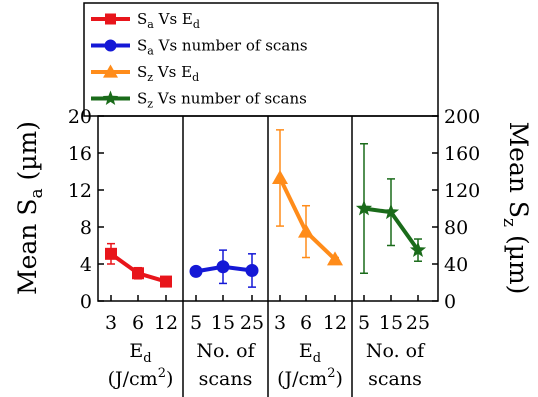 The image size is (538, 397). I want to click on y-right-tick-label: 0, so click(450, 302).